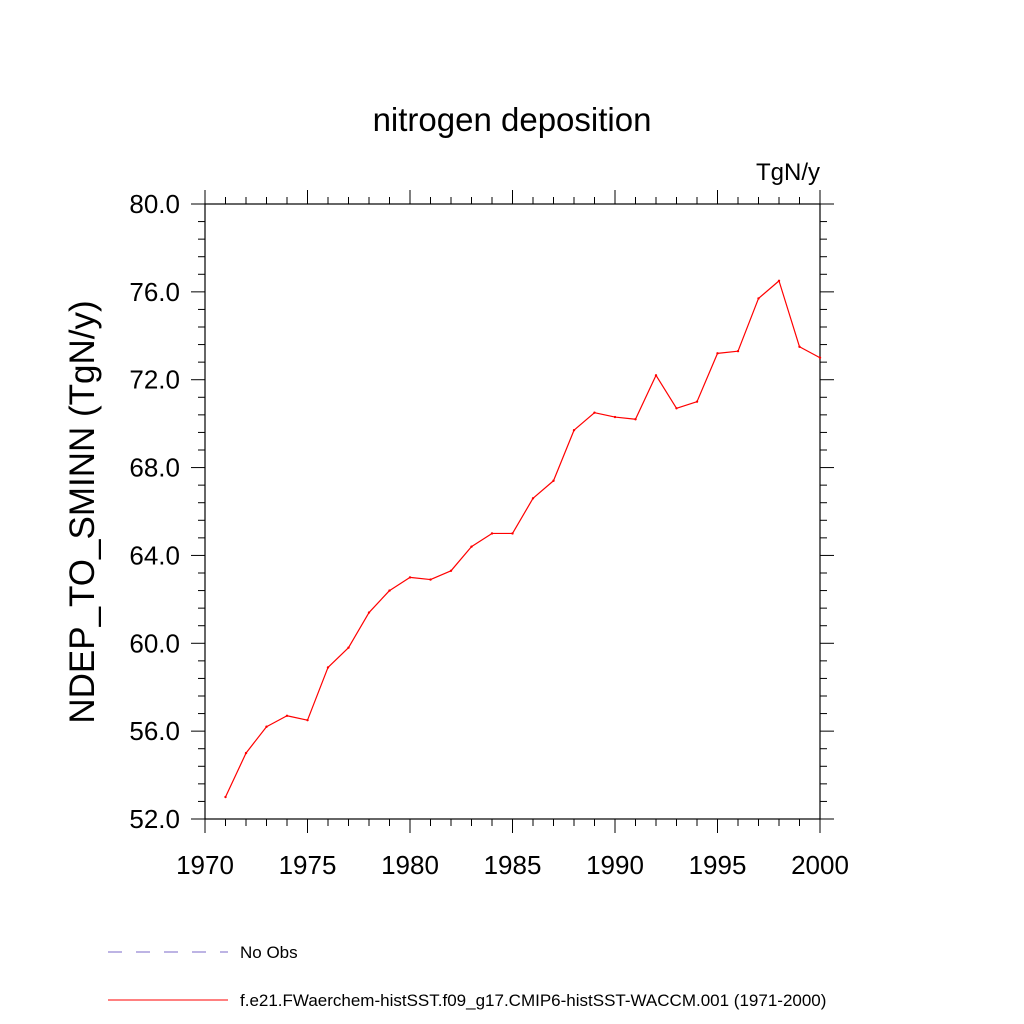 This screenshot has height=1024, width=1024. Describe the element at coordinates (154, 468) in the screenshot. I see `y-tick-label: 68.0` at that location.